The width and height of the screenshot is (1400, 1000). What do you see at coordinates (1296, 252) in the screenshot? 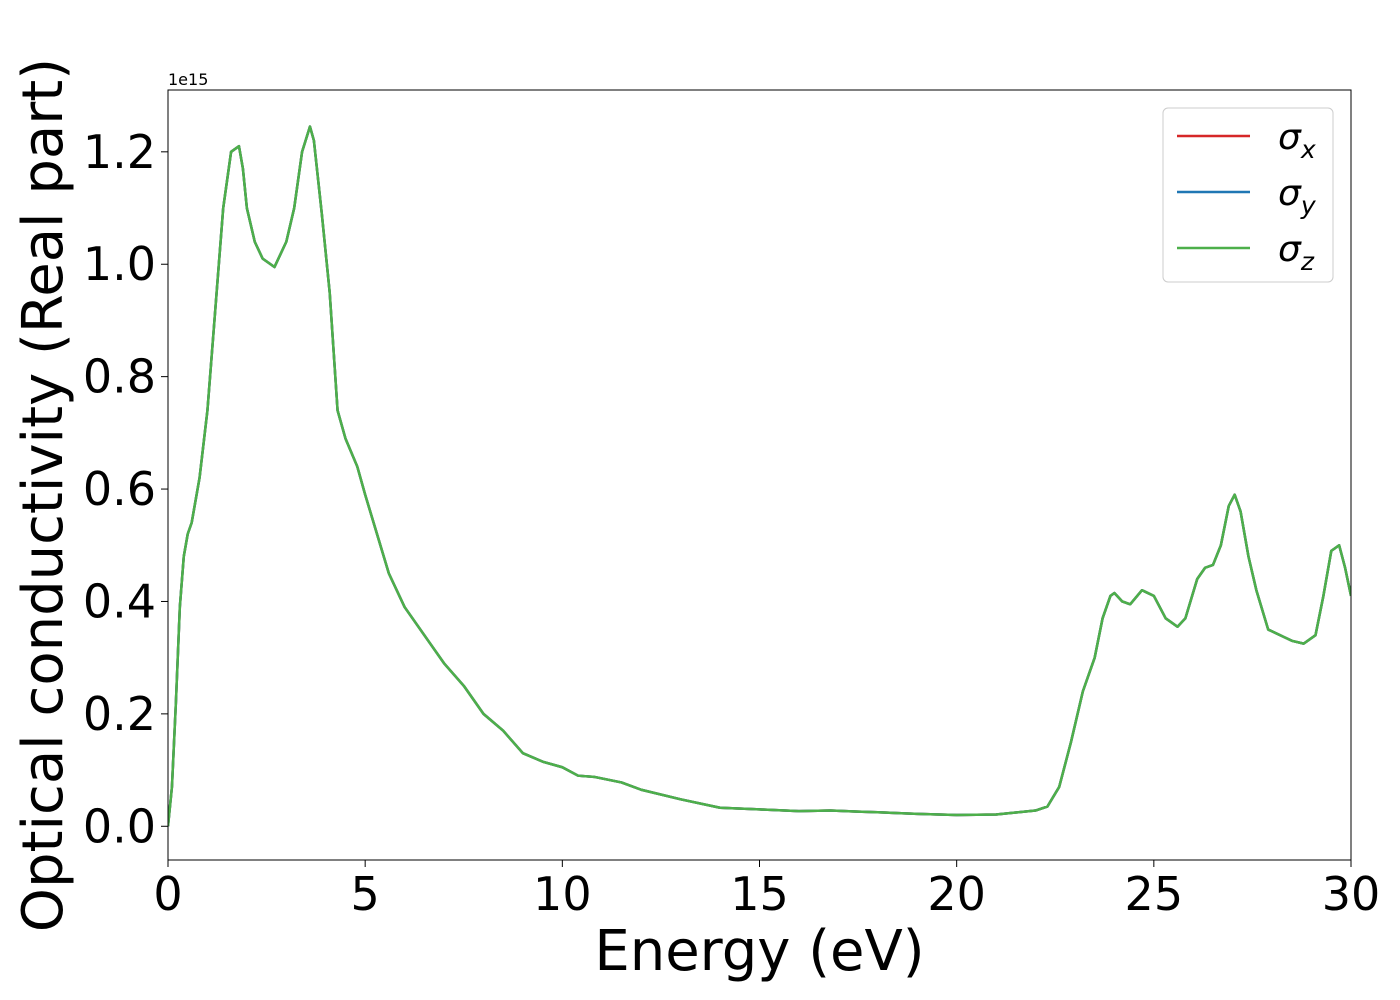
I see `legend-label: σz` at bounding box center [1296, 252].